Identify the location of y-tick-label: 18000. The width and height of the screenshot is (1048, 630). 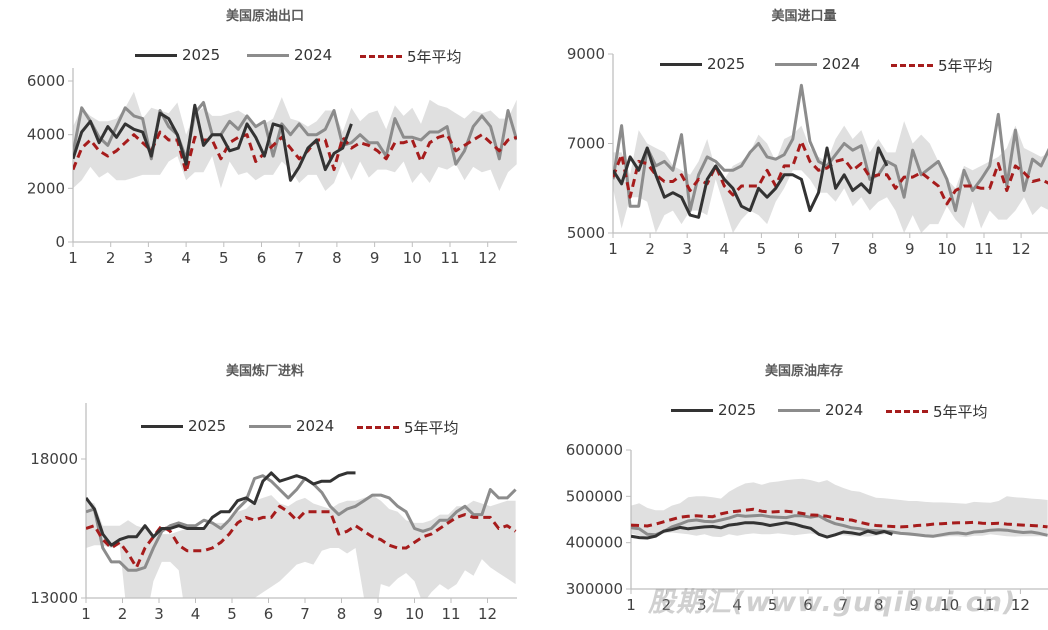
(54, 459).